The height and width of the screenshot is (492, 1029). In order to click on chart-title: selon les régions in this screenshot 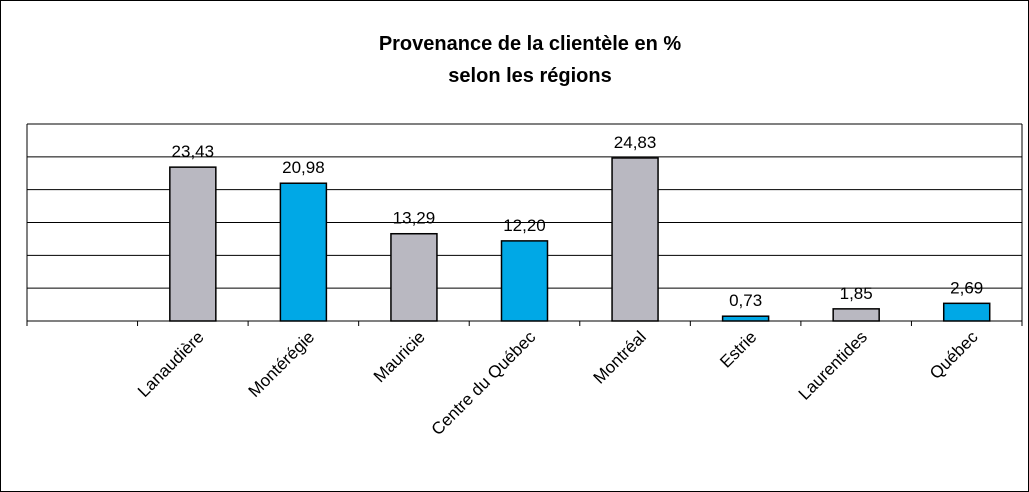, I will do `click(529, 76)`.